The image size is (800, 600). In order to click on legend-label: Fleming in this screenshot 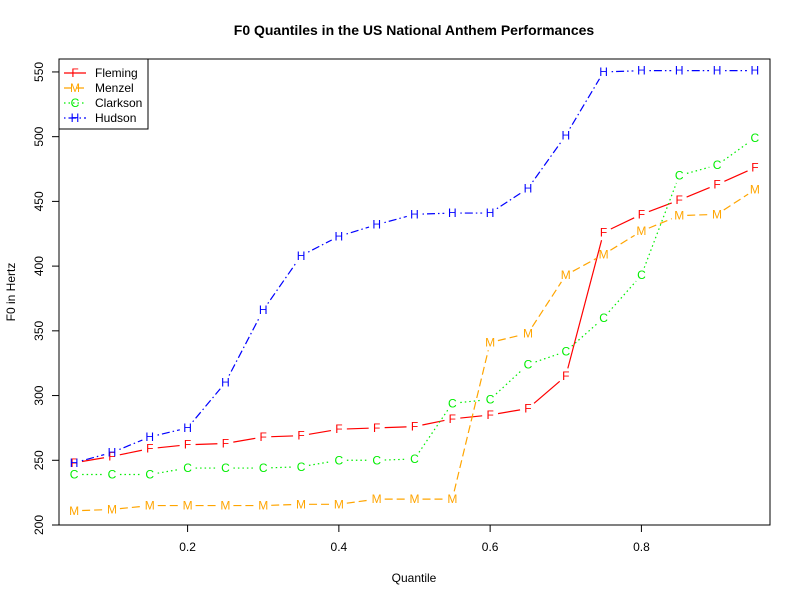, I will do `click(116, 73)`.